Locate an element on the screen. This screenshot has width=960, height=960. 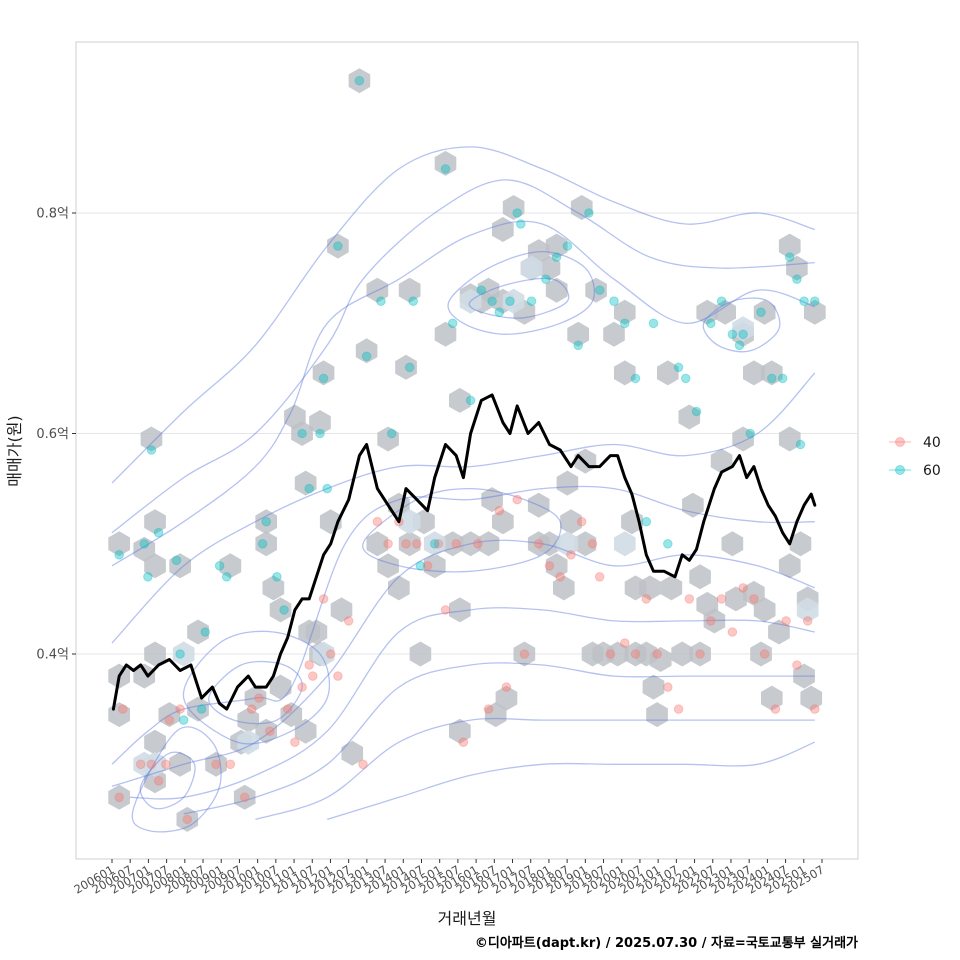
legend-item-40: 40 is located at coordinates (915, 443).